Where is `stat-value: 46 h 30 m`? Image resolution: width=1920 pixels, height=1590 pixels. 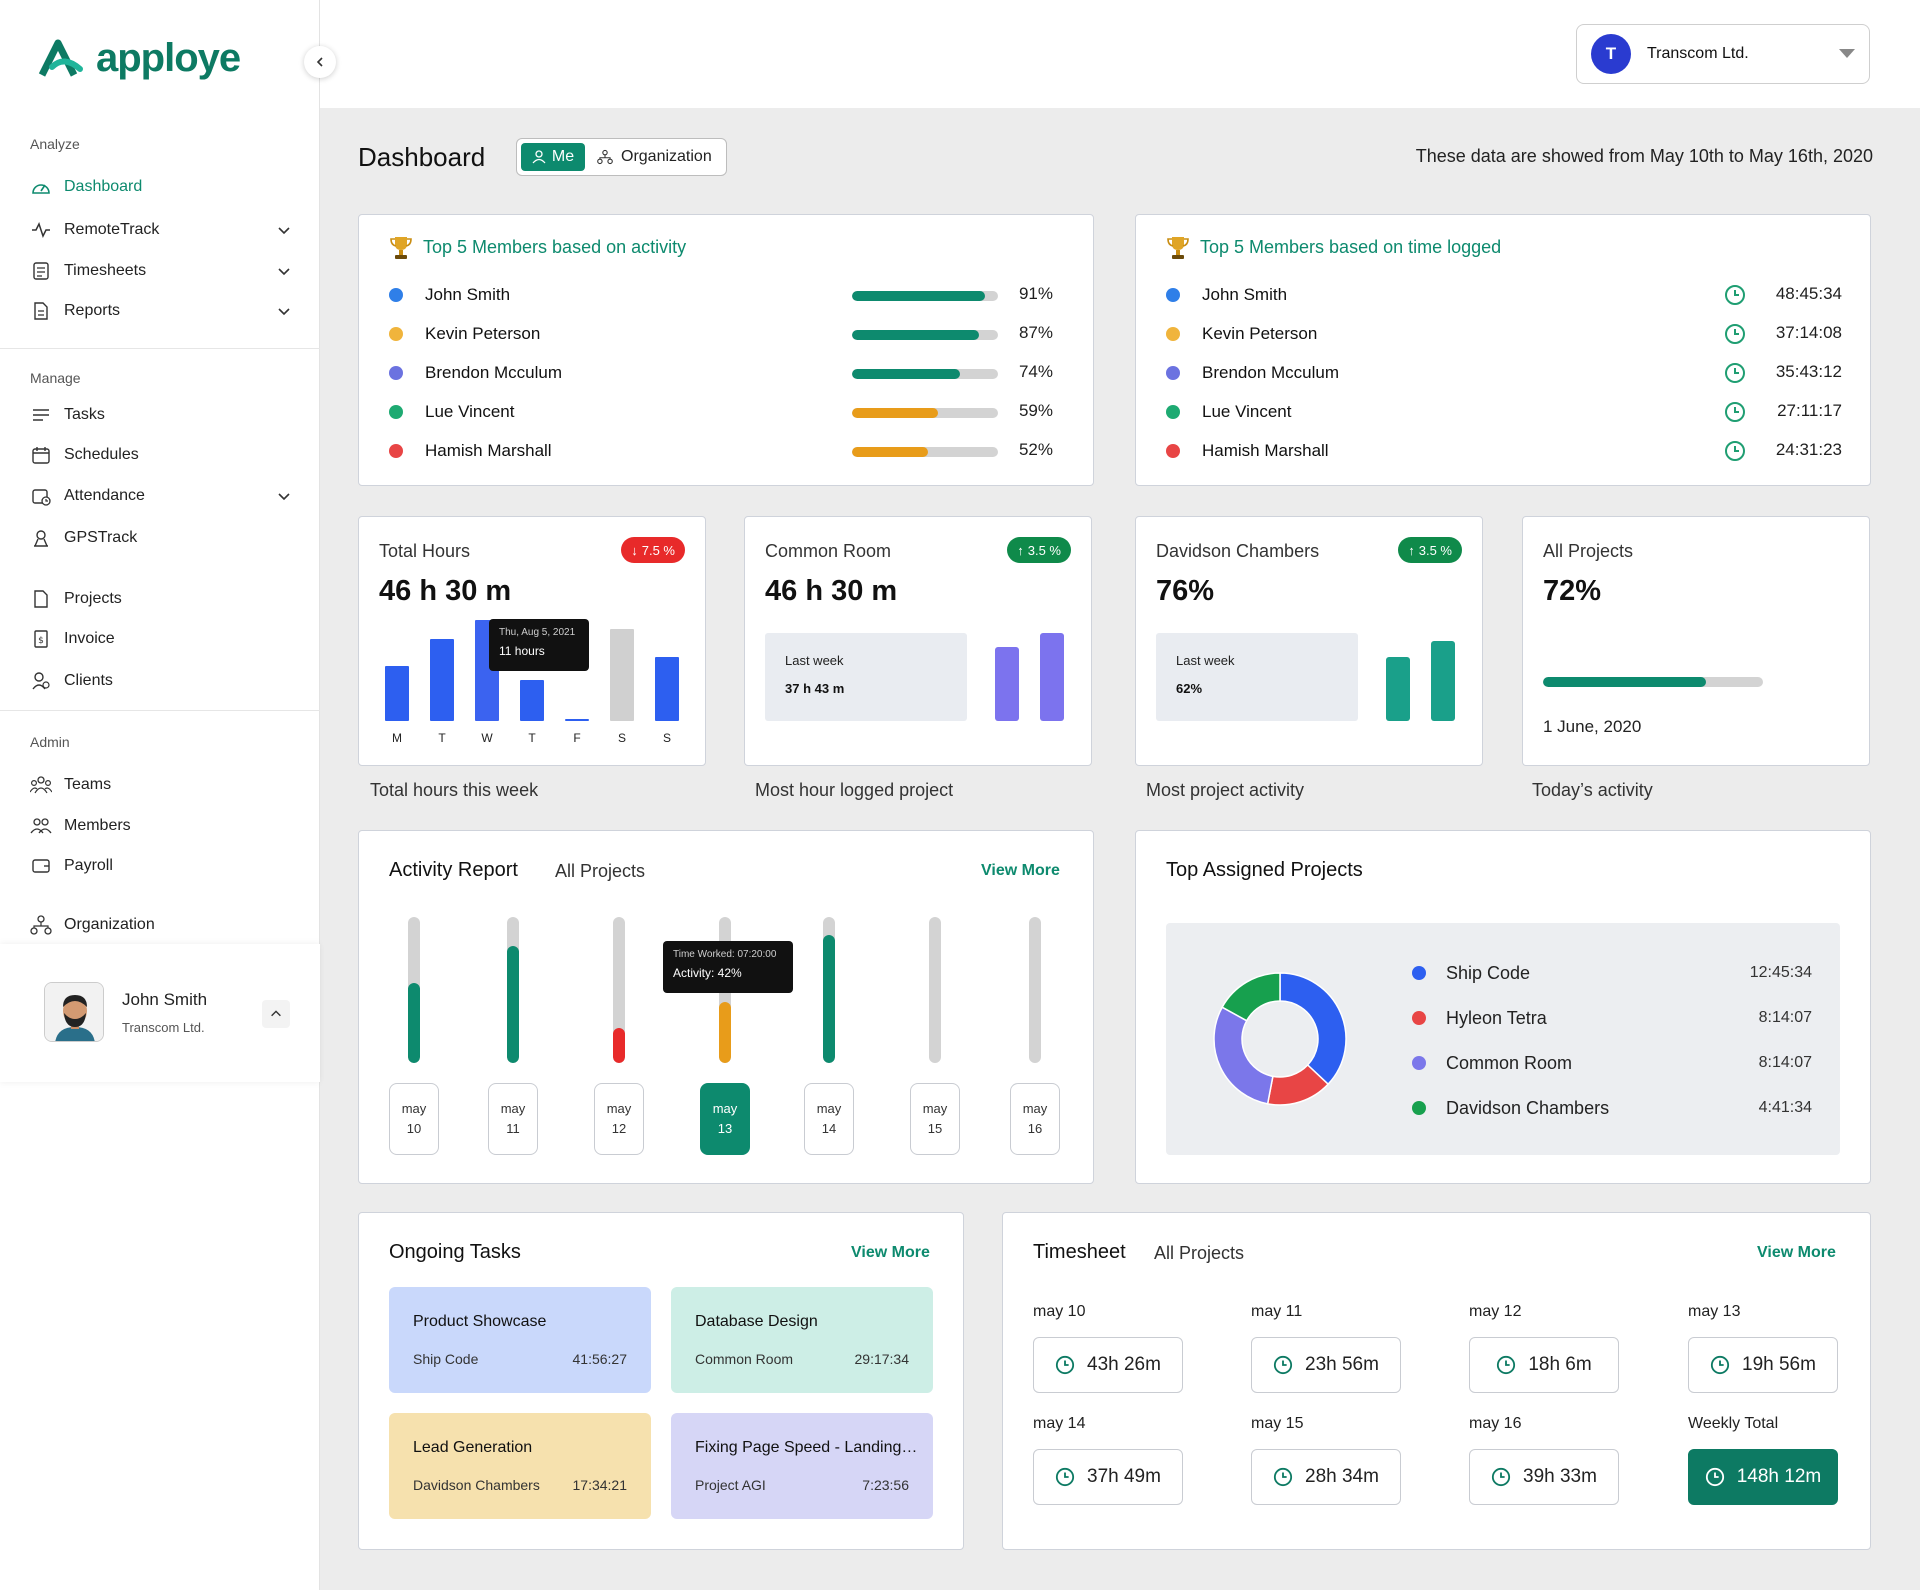
stat-value: 46 h 30 m is located at coordinates (831, 591).